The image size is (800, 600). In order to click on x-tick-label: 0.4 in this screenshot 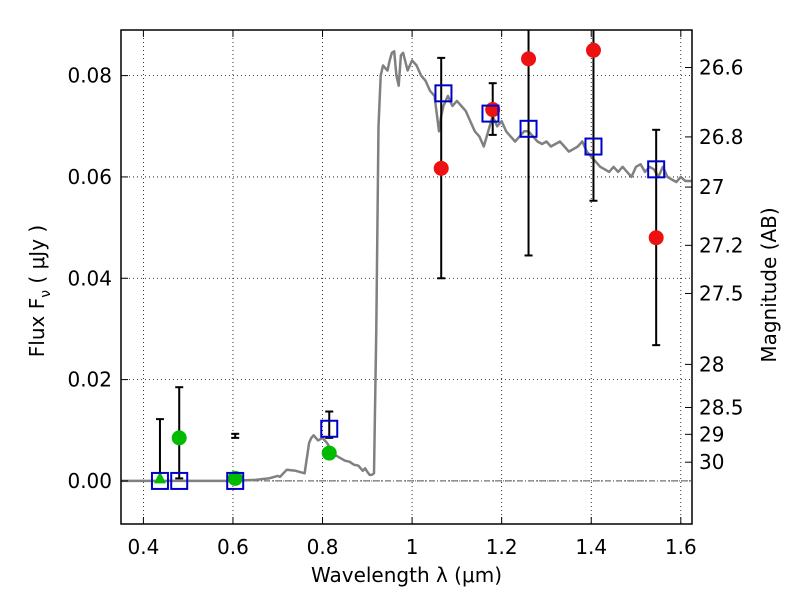, I will do `click(143, 547)`.